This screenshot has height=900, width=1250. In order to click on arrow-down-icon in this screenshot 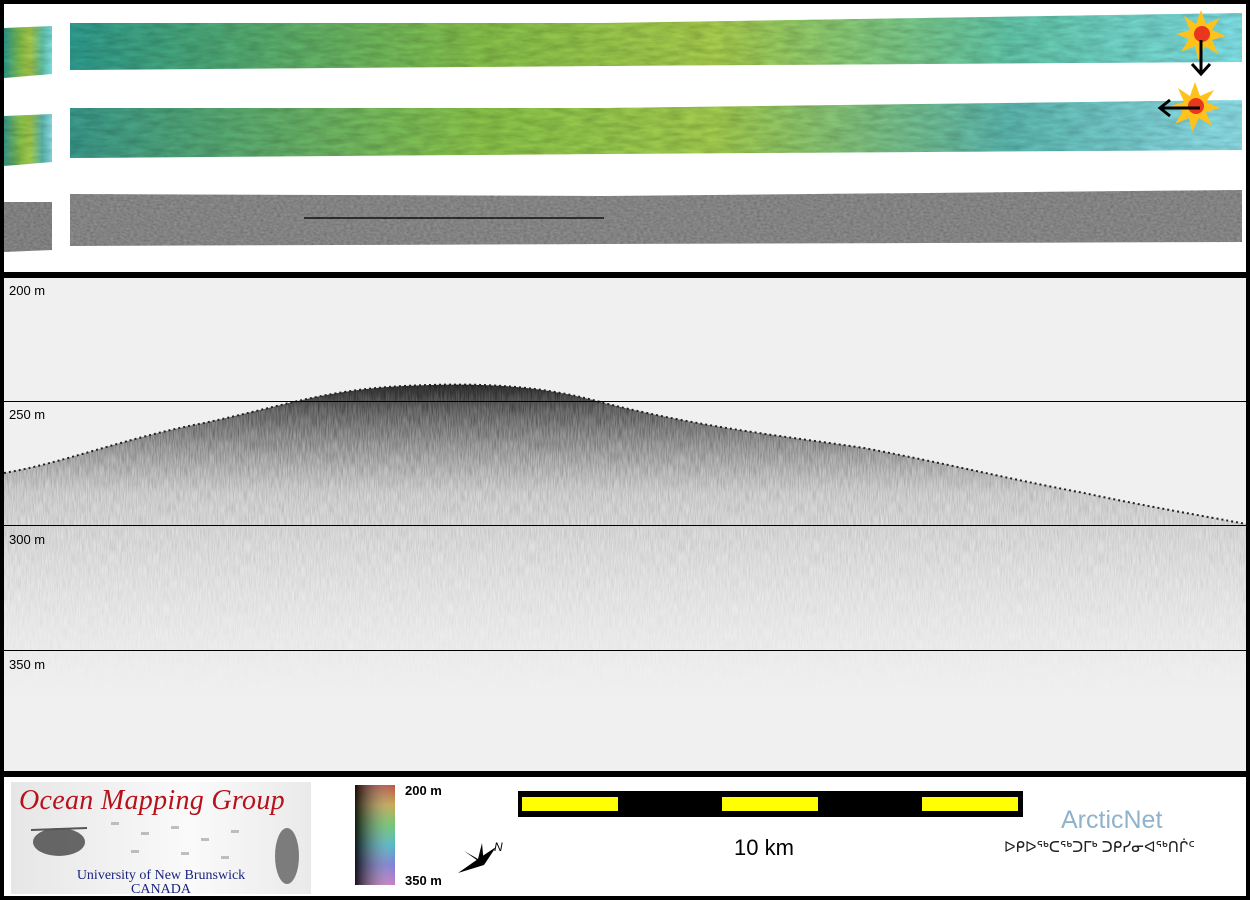, I will do `click(1201, 58)`.